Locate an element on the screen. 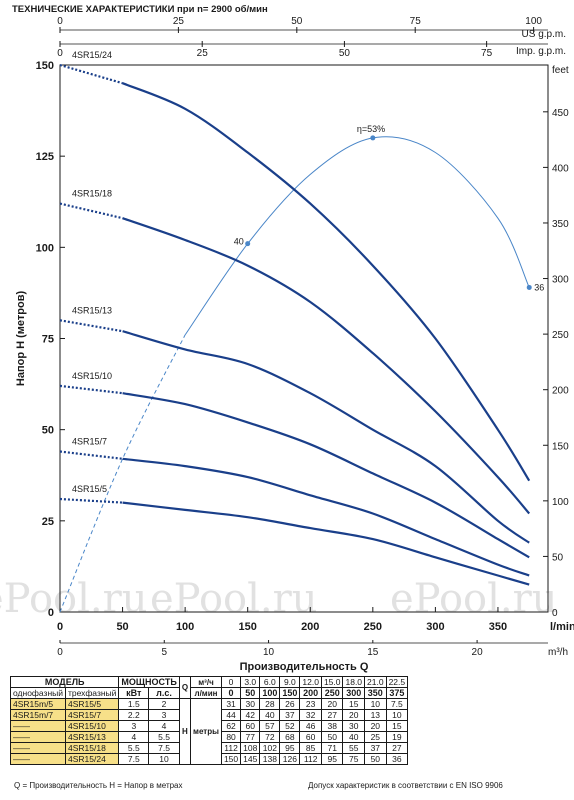 The image size is (574, 800). table-hp-cell: 10 is located at coordinates (164, 759).